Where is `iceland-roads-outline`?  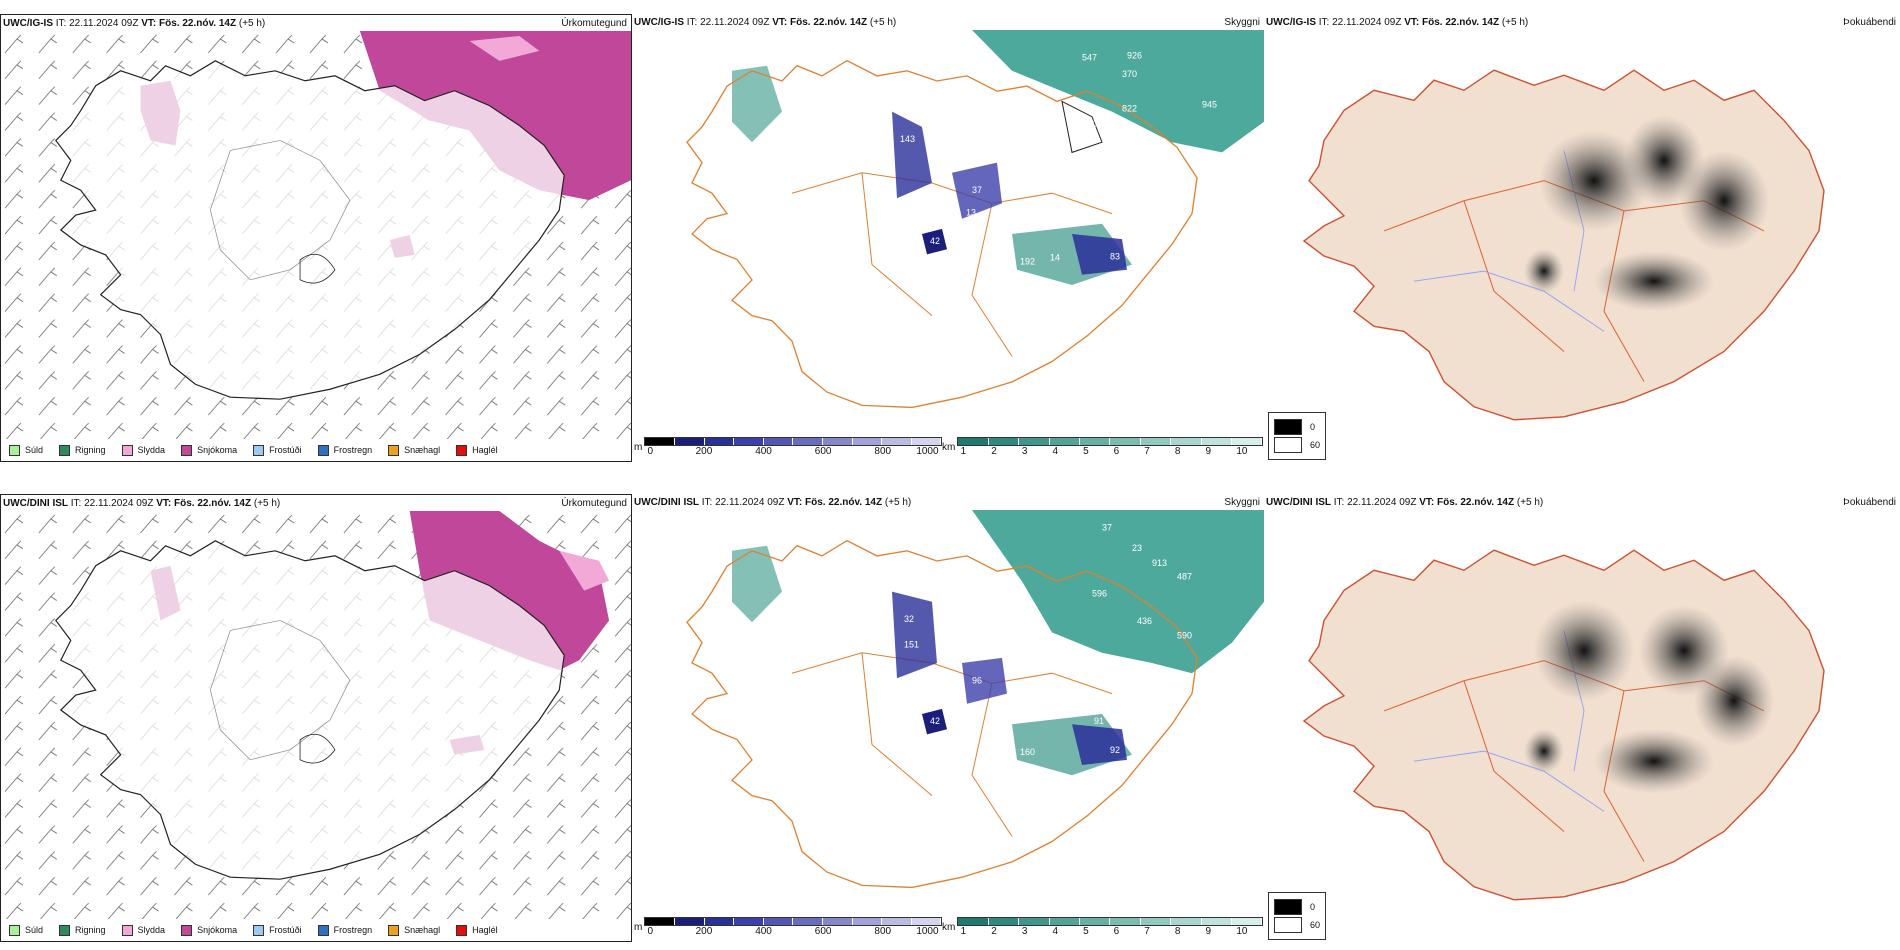 iceland-roads-outline is located at coordinates (942, 714).